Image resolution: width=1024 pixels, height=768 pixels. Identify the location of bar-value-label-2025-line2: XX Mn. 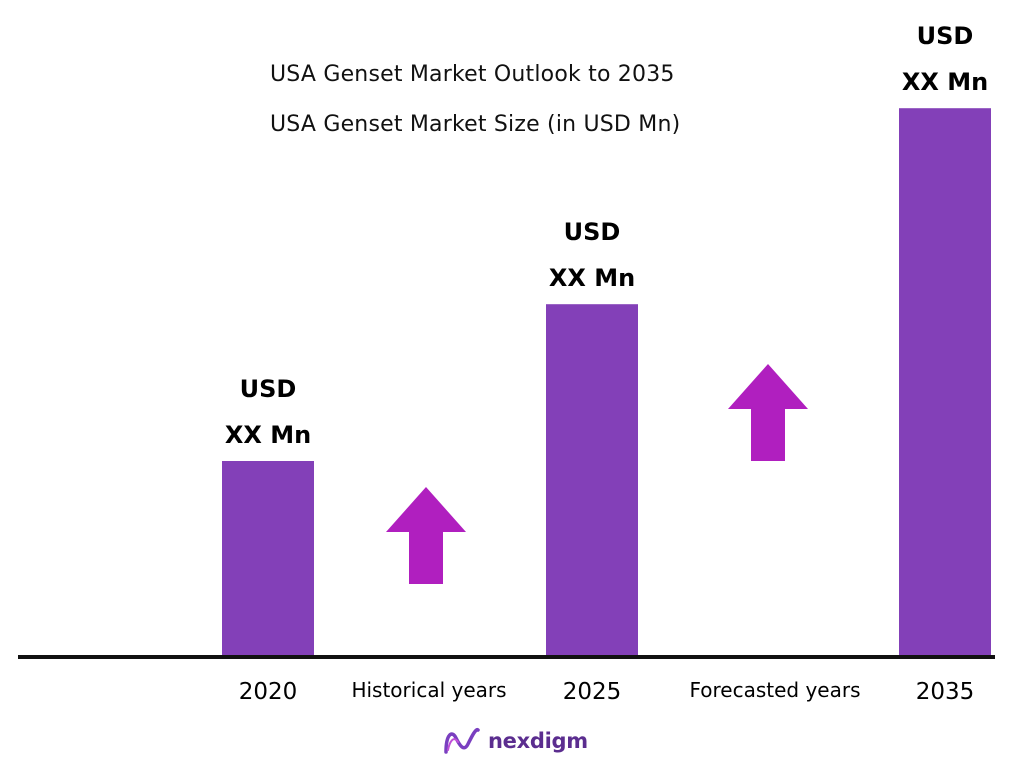
(592, 278).